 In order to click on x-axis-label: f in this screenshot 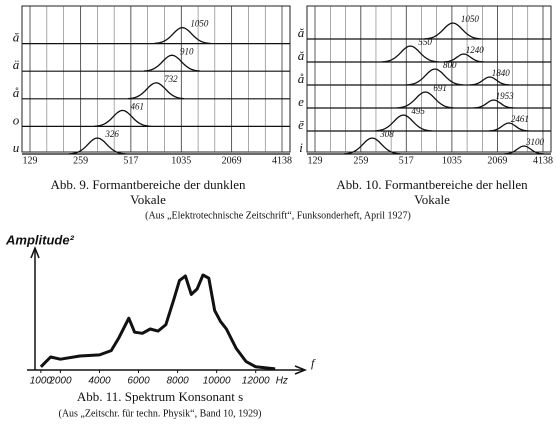, I will do `click(313, 363)`.